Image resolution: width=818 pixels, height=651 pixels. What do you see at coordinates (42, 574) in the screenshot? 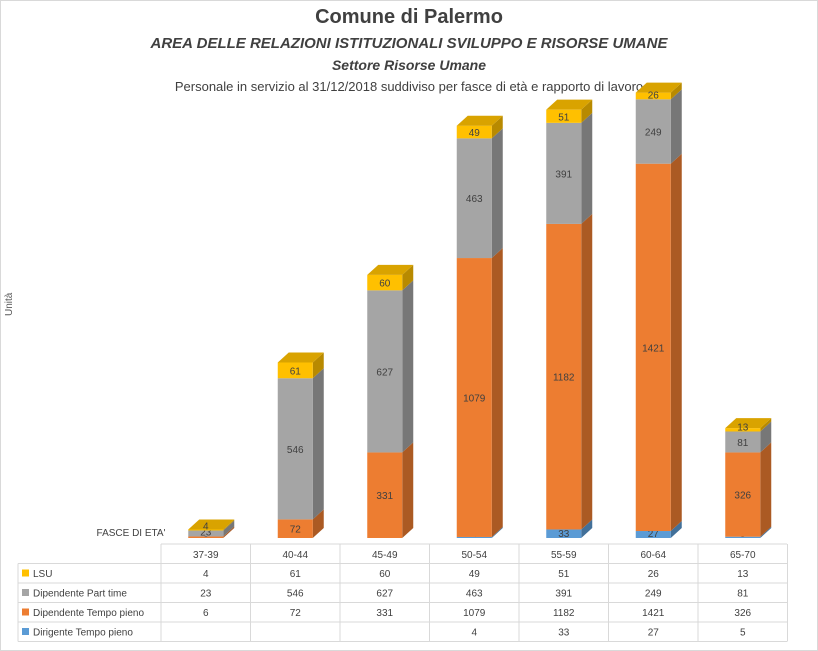
I see `legend-entry: LSU` at bounding box center [42, 574].